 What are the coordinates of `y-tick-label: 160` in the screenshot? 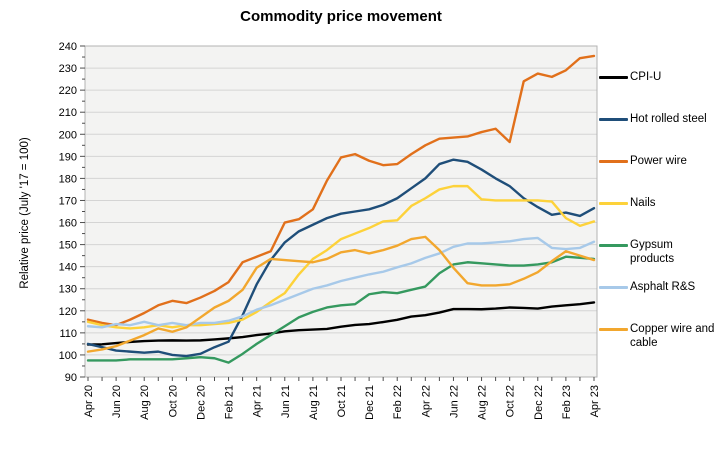 It's located at (68, 224).